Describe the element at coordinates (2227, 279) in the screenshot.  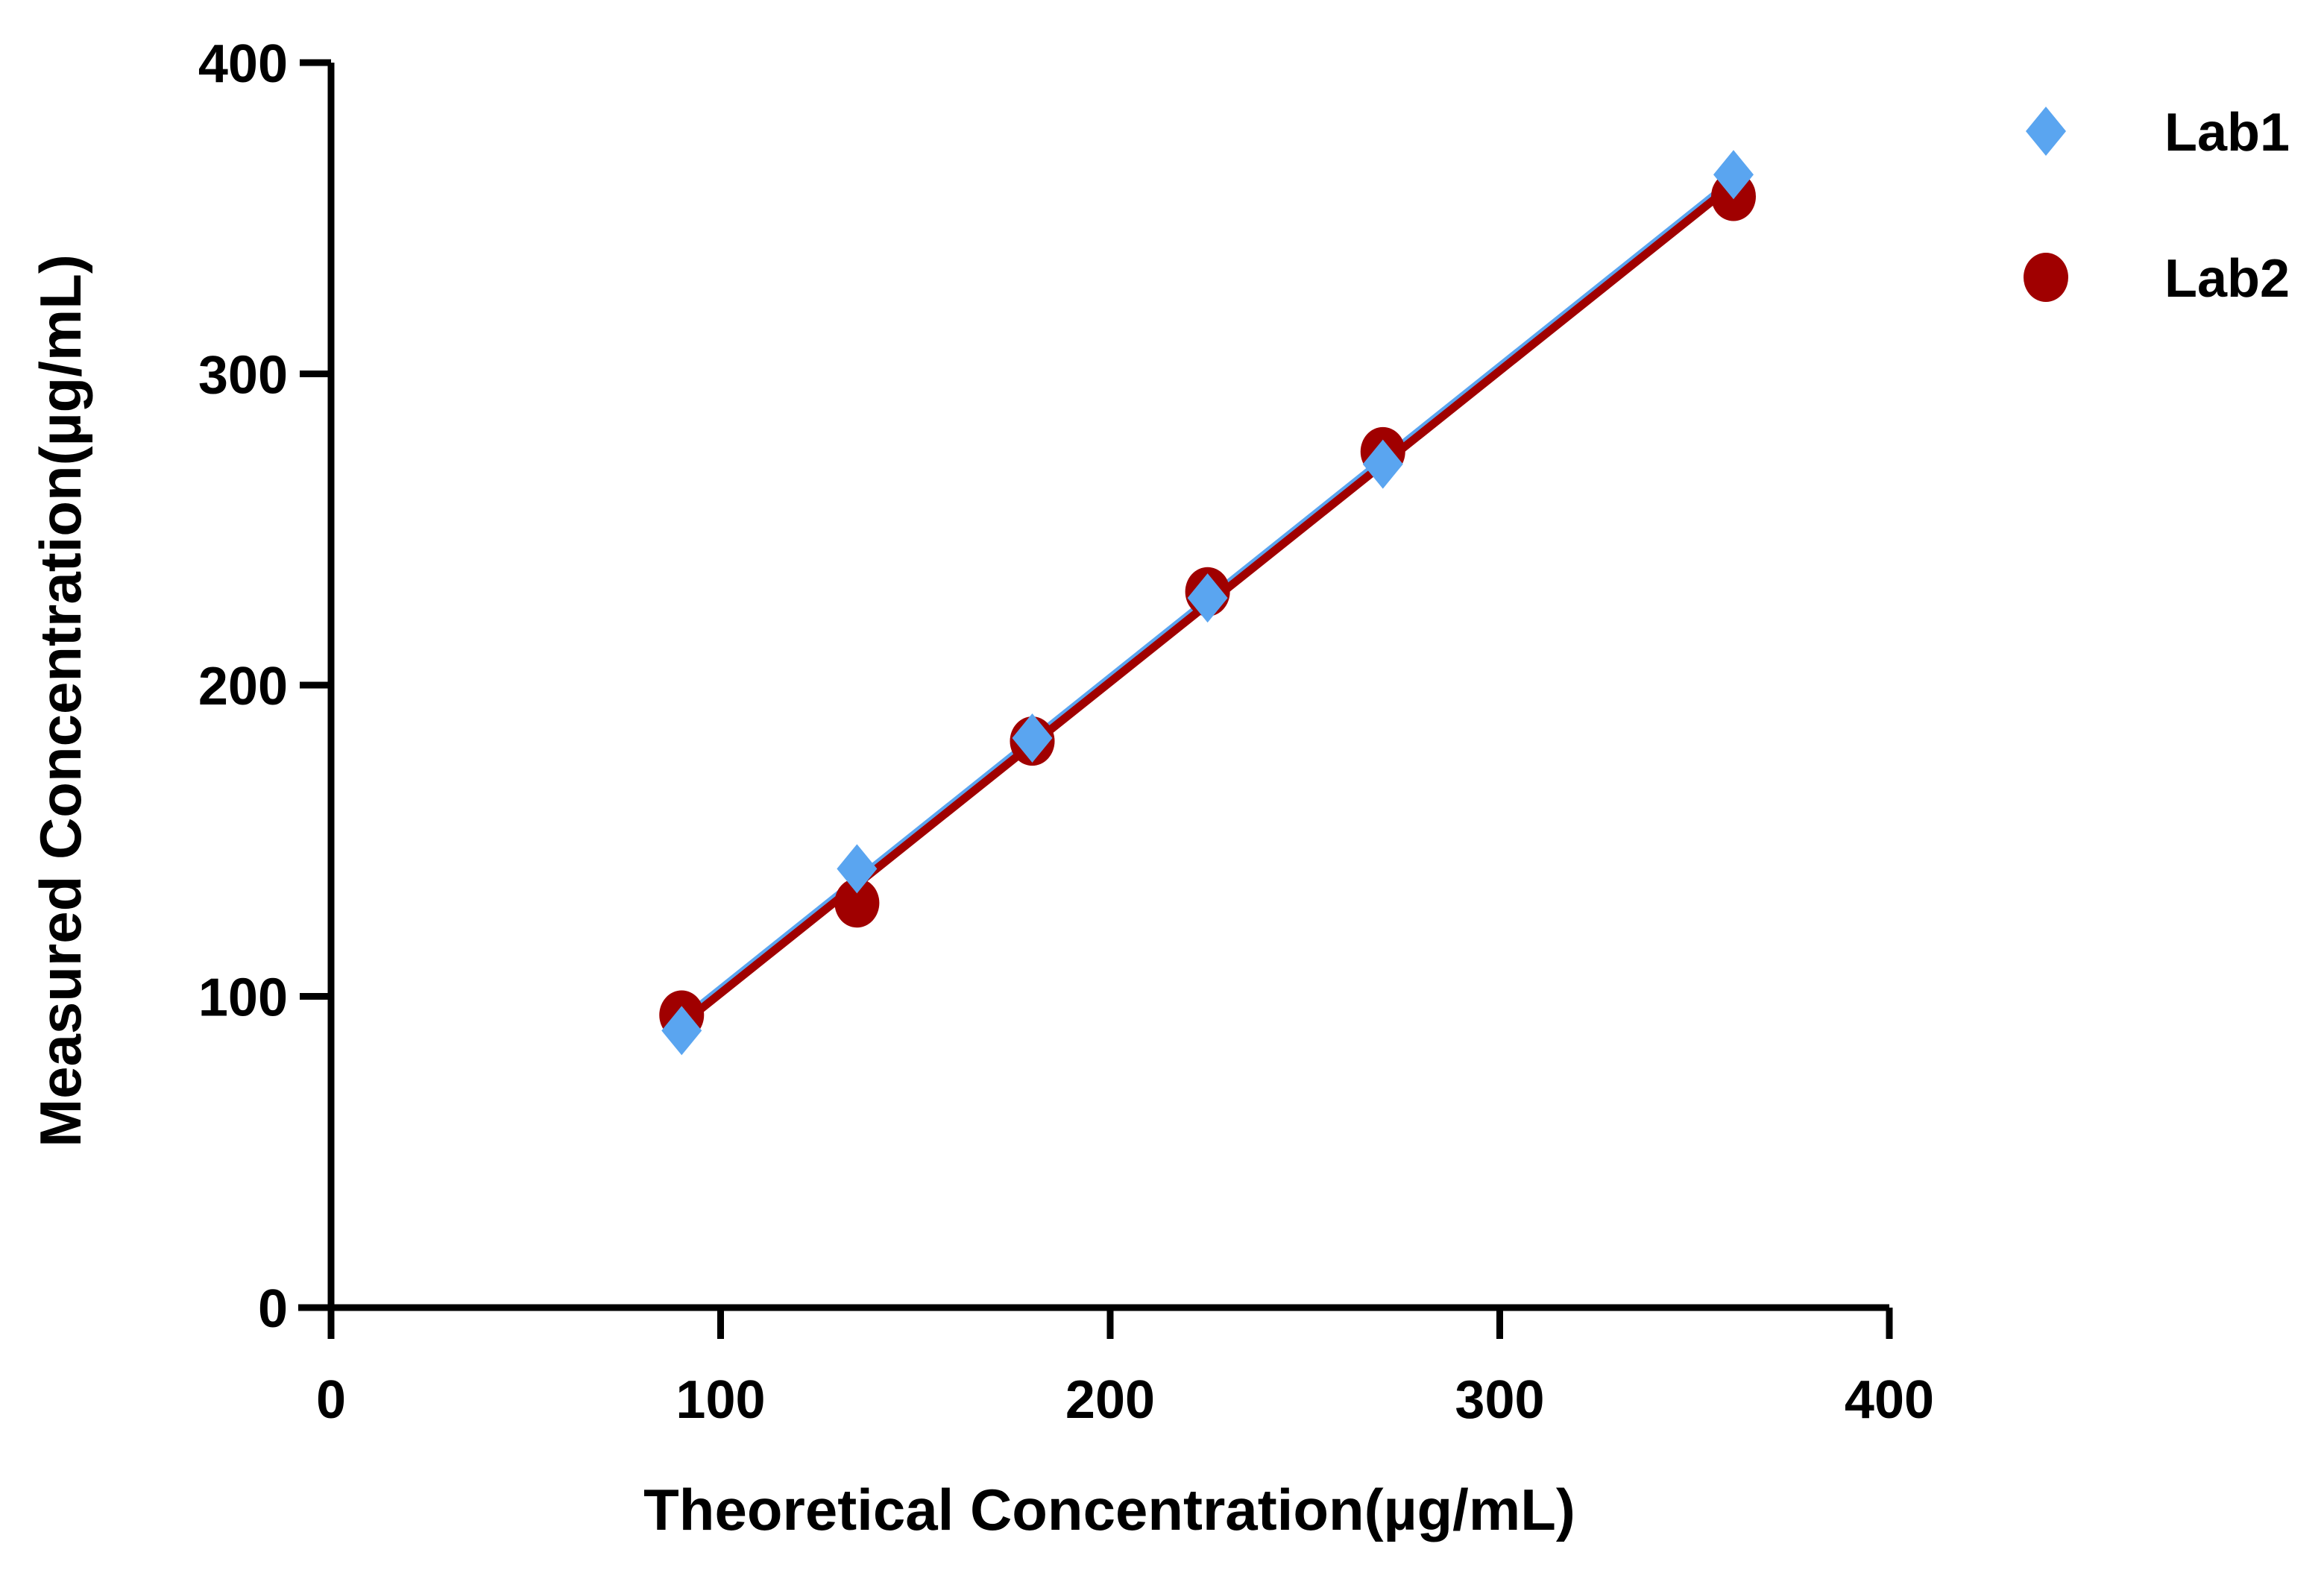
I see `legend-lab2-label: Lab2` at that location.